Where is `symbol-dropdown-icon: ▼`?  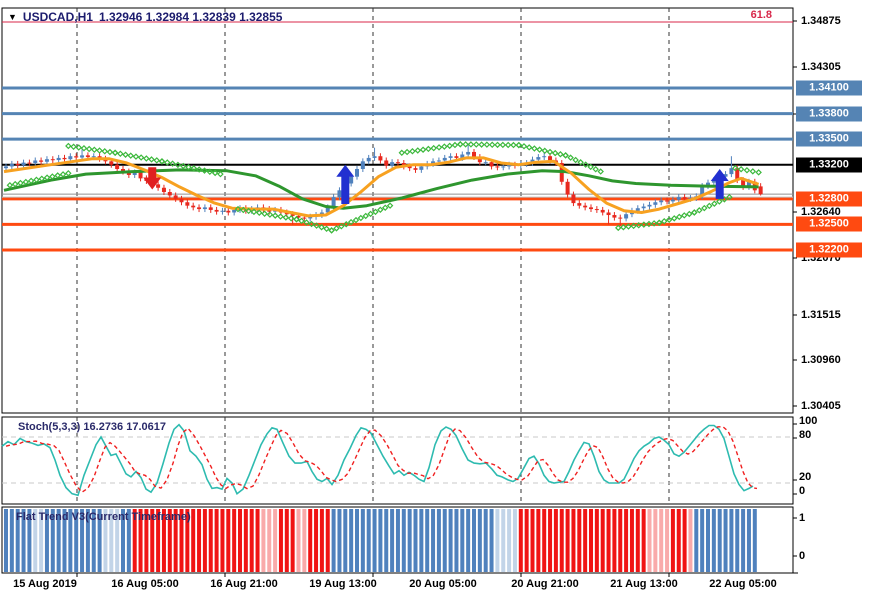
symbol-dropdown-icon: ▼ is located at coordinates (12, 16).